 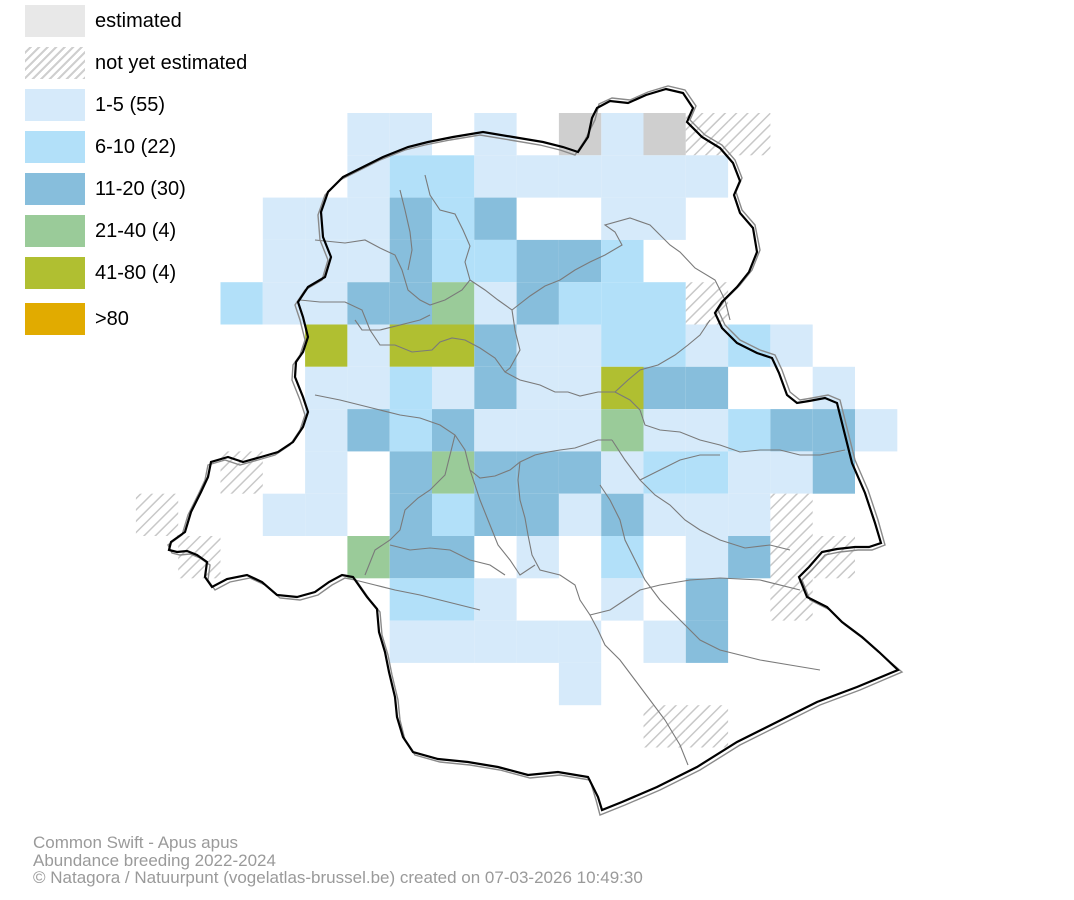 I want to click on legend-item-21-40: 21-40 (4), so click(x=175, y=231).